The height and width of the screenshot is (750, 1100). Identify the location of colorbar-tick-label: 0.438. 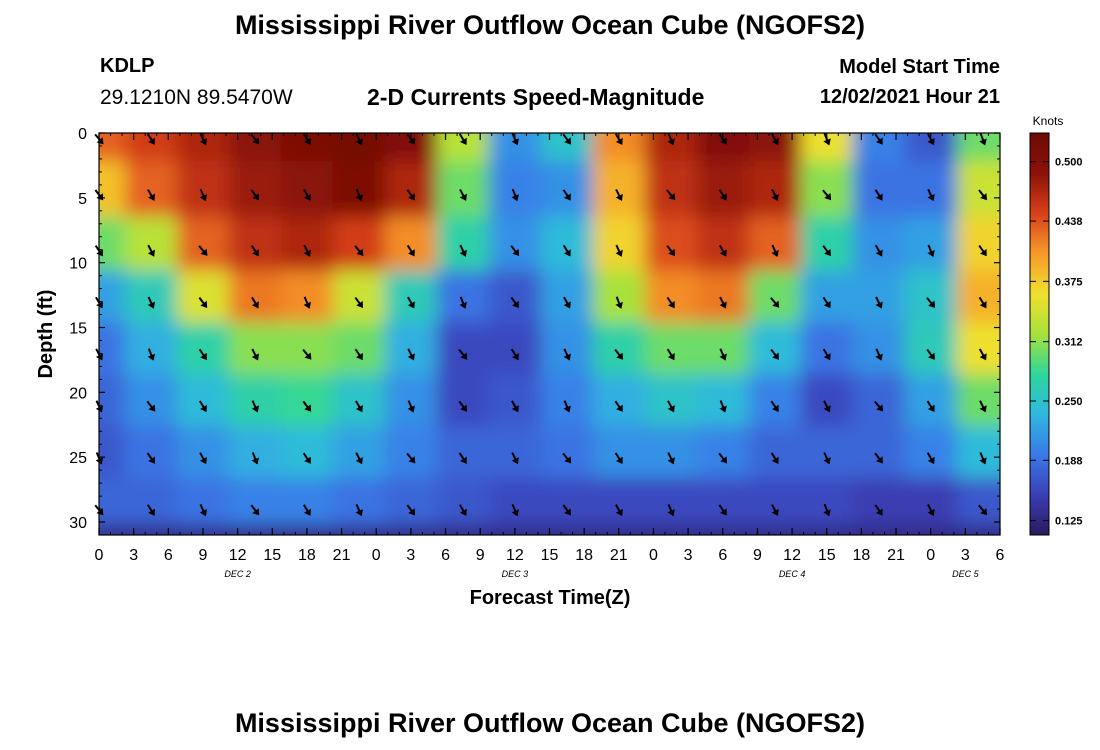
(1069, 222).